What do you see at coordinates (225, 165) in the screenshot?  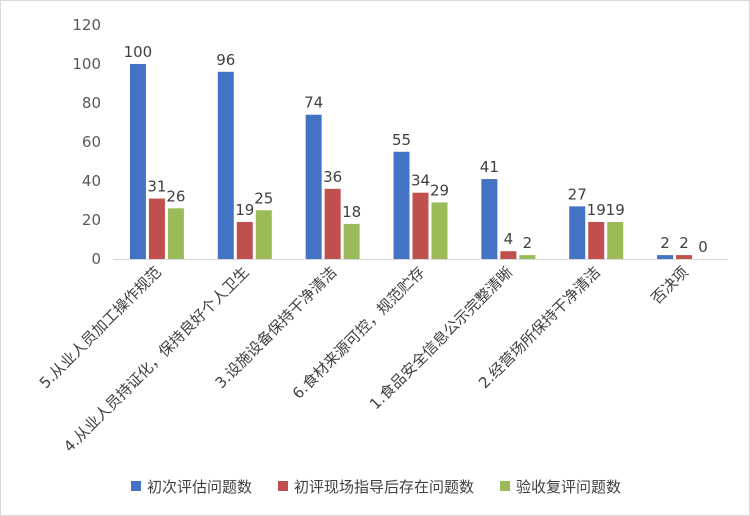 I see `bar-s1-c2` at bounding box center [225, 165].